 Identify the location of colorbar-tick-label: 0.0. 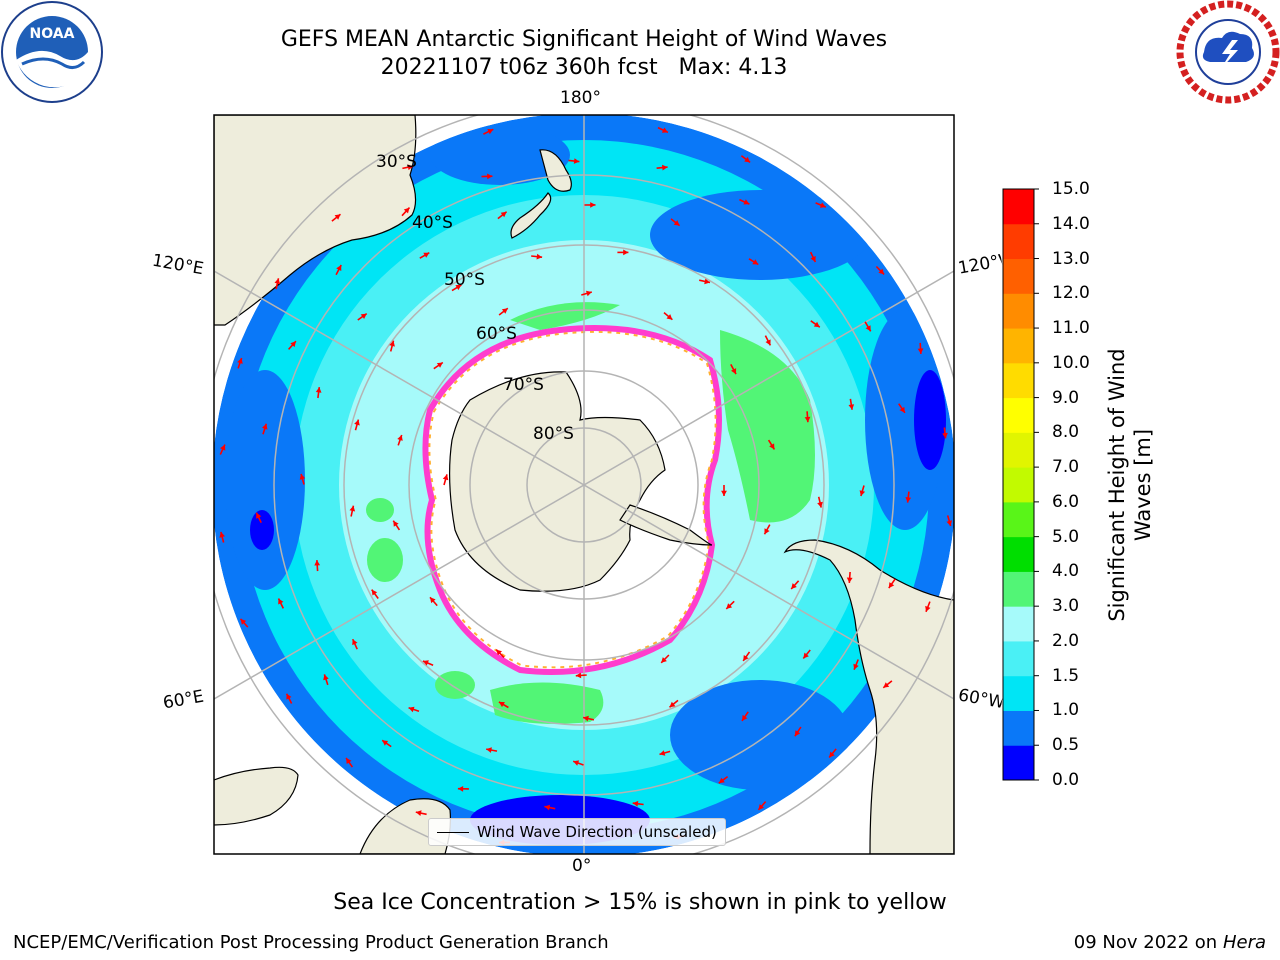
(1066, 780).